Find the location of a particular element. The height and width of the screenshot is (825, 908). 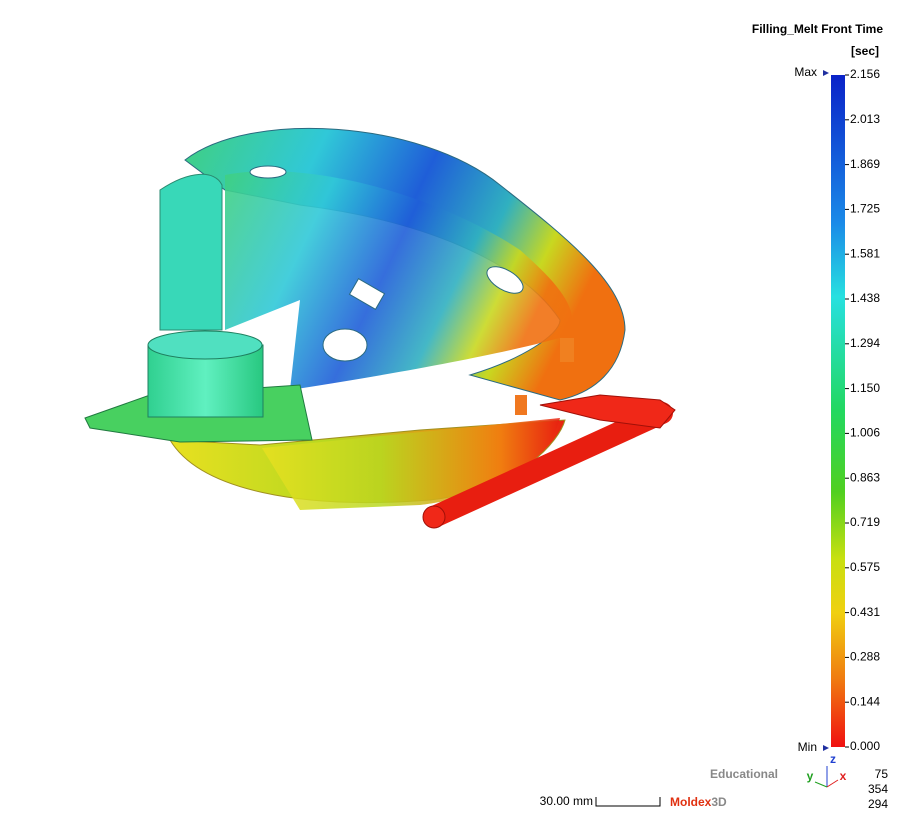

tick-label: 1.581 is located at coordinates (865, 253).